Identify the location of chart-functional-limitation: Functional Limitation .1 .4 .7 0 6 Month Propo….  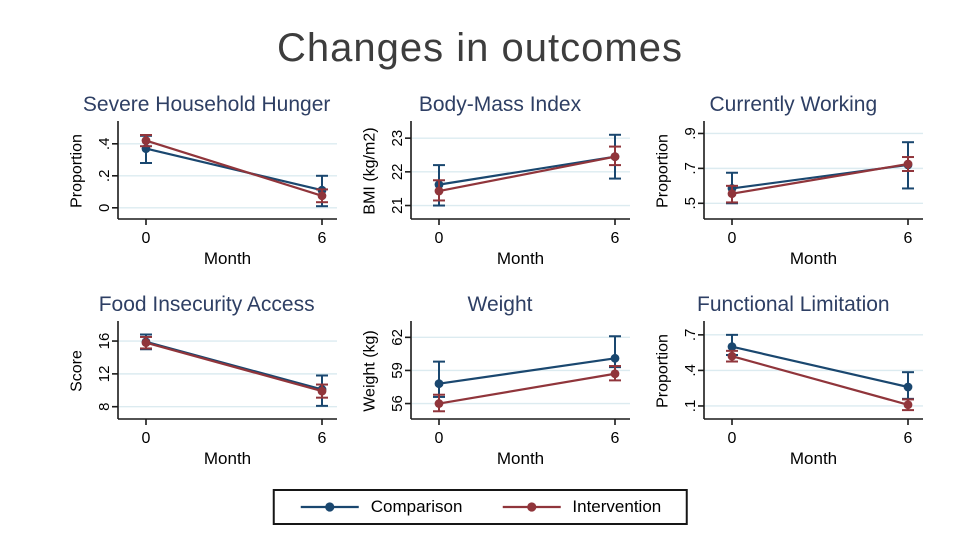
(793, 386).